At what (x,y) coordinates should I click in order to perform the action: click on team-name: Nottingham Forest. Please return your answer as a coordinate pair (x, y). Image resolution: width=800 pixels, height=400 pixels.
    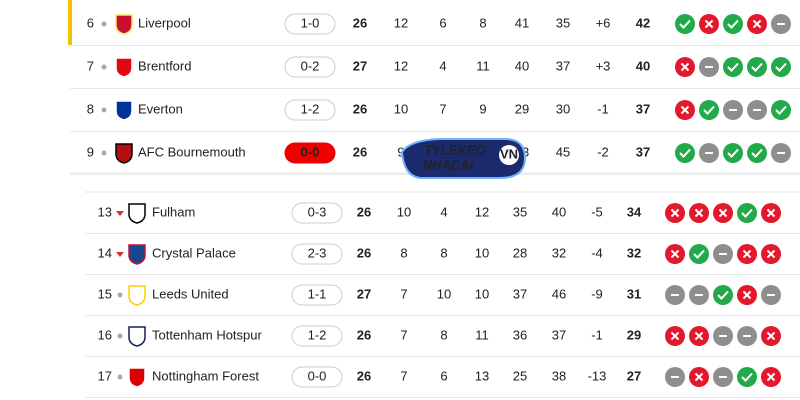
    Looking at the image, I should click on (205, 375).